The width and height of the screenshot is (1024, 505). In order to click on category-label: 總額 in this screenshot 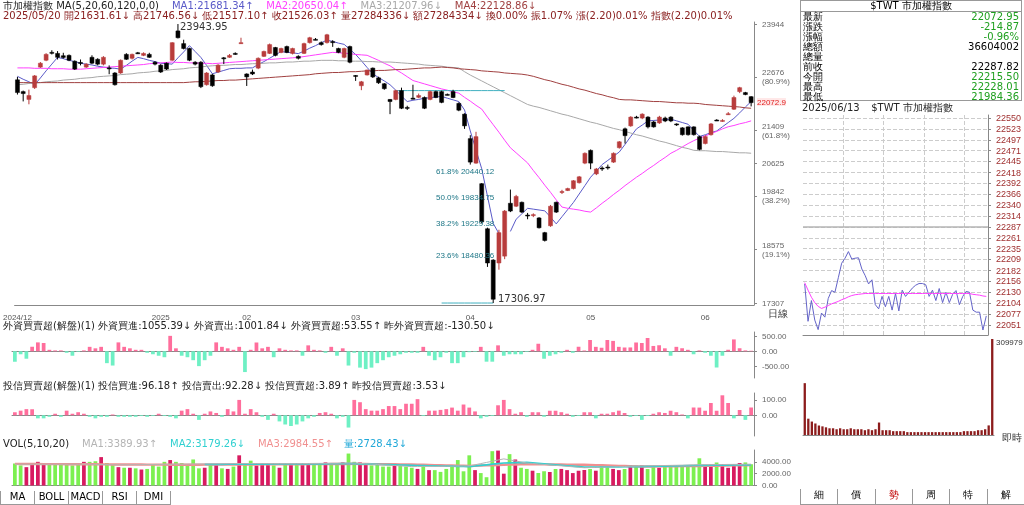, I will do `click(813, 46)`.